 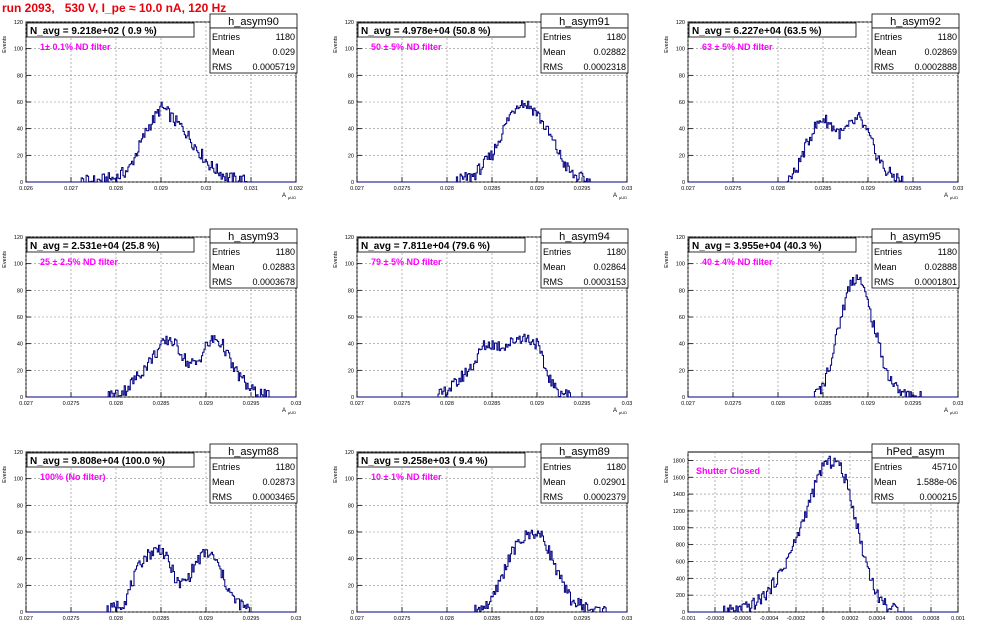 What do you see at coordinates (604, 67) in the screenshot?
I see `stat-value: 0.0002318` at bounding box center [604, 67].